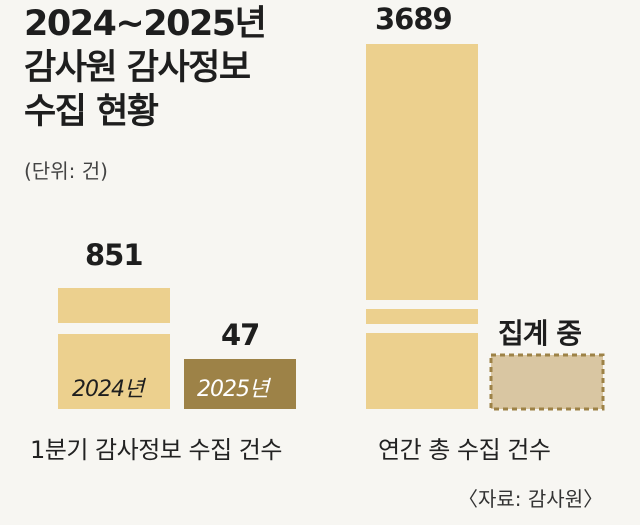 The width and height of the screenshot is (640, 525). I want to click on chart-title-line-3: 수집 현황, so click(91, 112).